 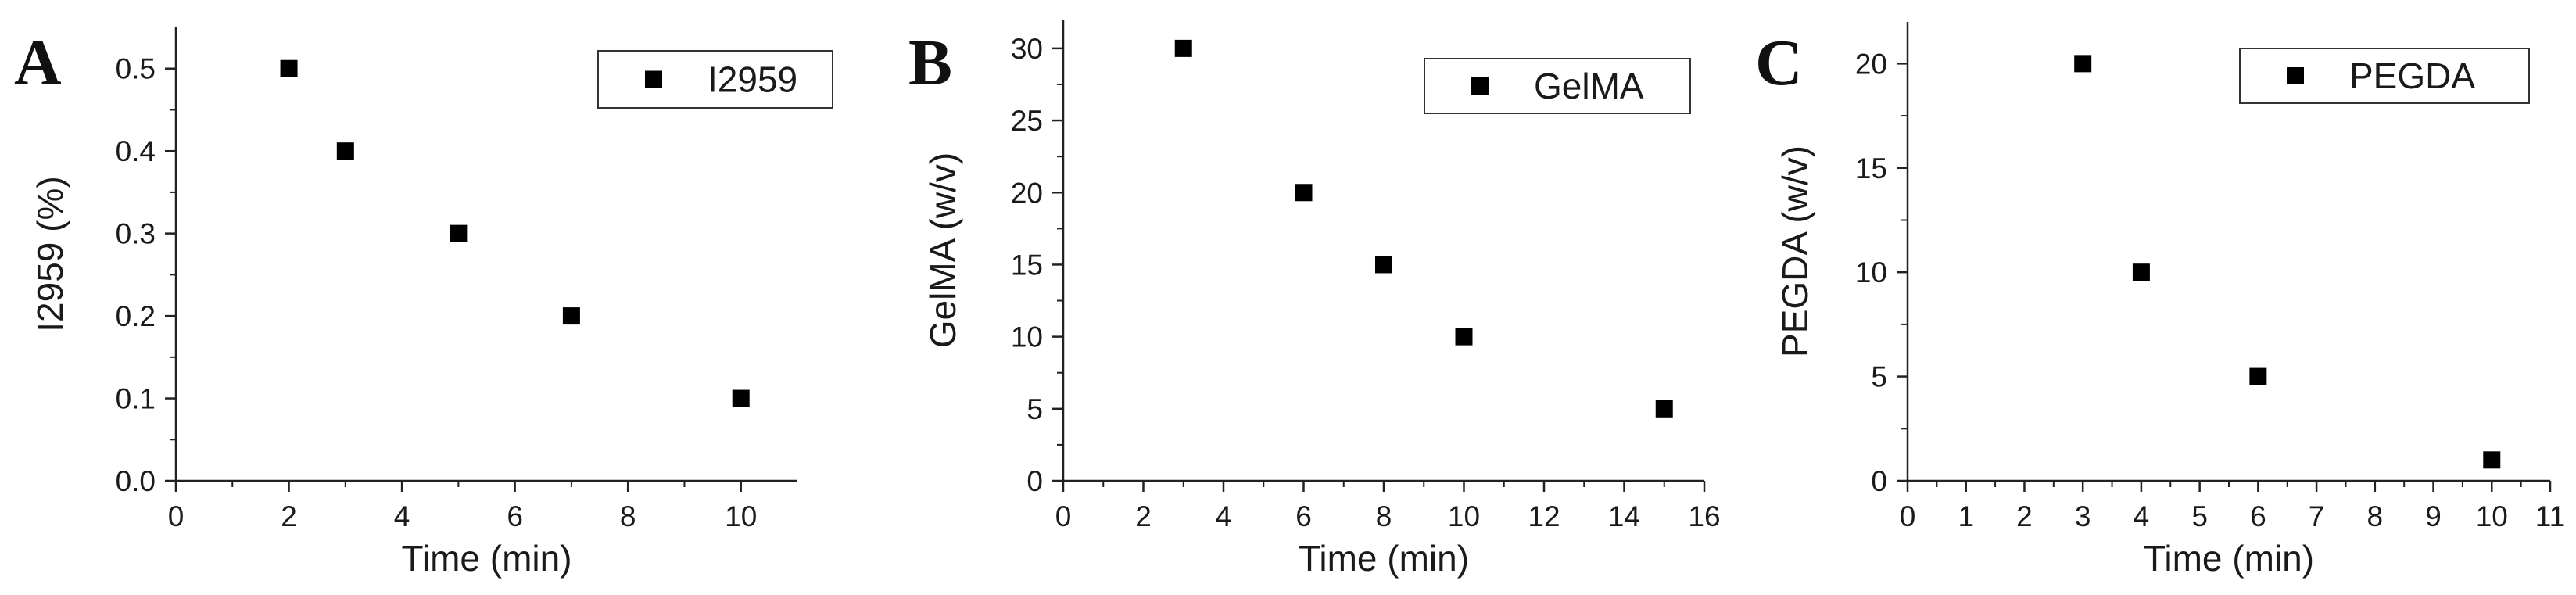 I want to click on x-tick-label: 14, so click(x=1624, y=516).